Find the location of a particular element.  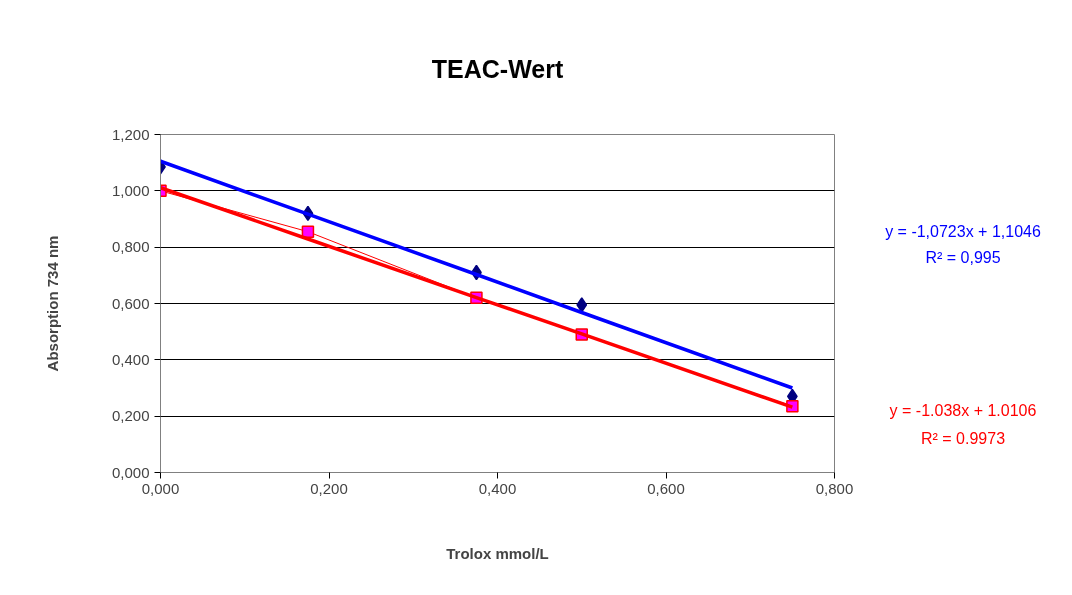

x-axis-title: Trolox mmol/L is located at coordinates (497, 553).